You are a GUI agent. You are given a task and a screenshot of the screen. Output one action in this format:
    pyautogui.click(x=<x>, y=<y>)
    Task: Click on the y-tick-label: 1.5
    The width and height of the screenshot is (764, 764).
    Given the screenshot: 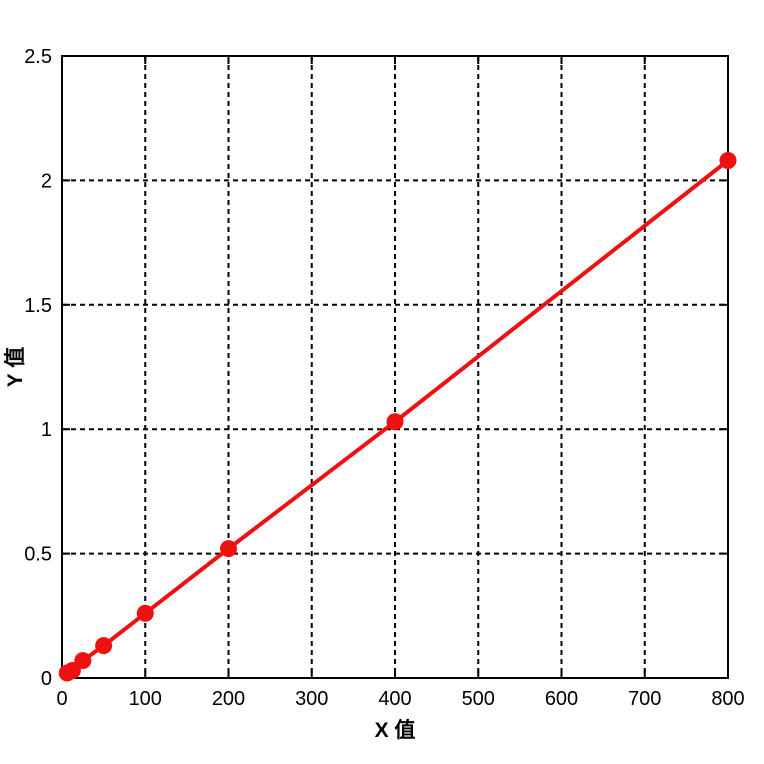 What is the action you would take?
    pyautogui.click(x=38, y=306)
    